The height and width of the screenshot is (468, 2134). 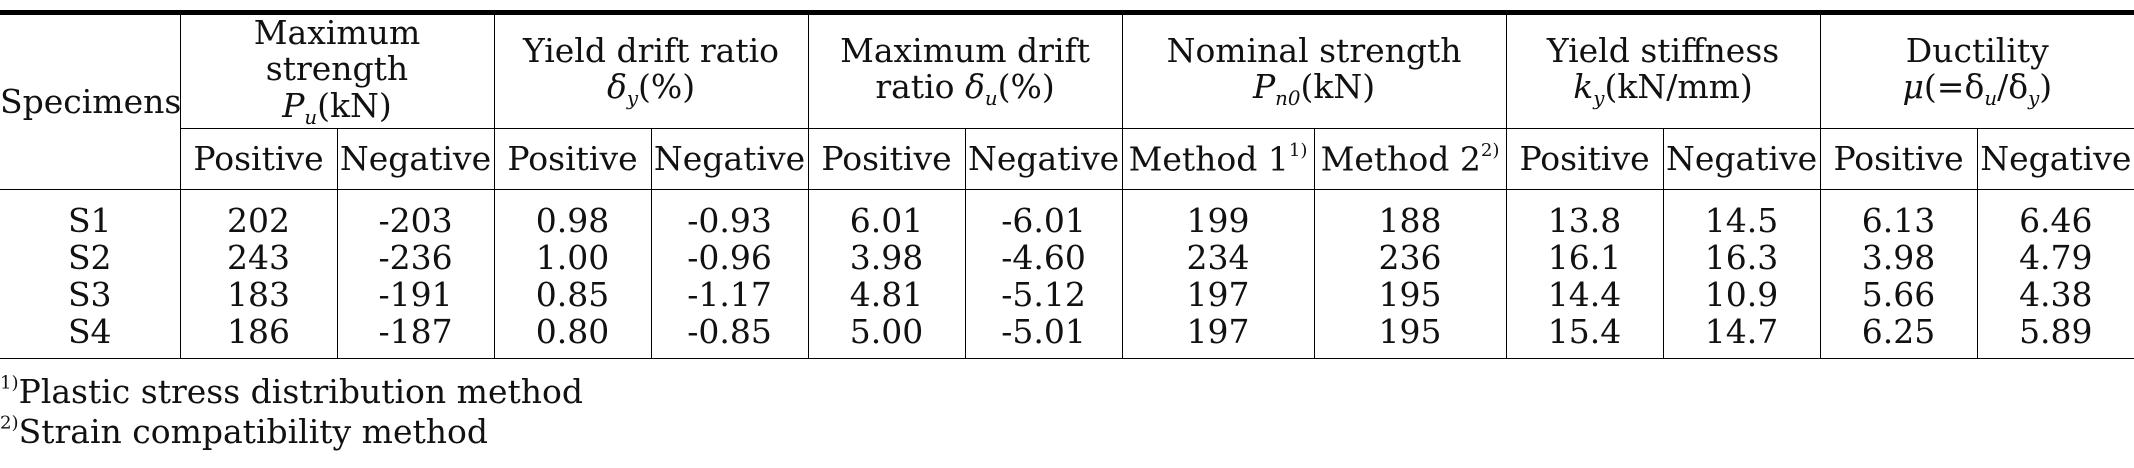 What do you see at coordinates (886, 295) in the screenshot?
I see `value-cell: 4.81` at bounding box center [886, 295].